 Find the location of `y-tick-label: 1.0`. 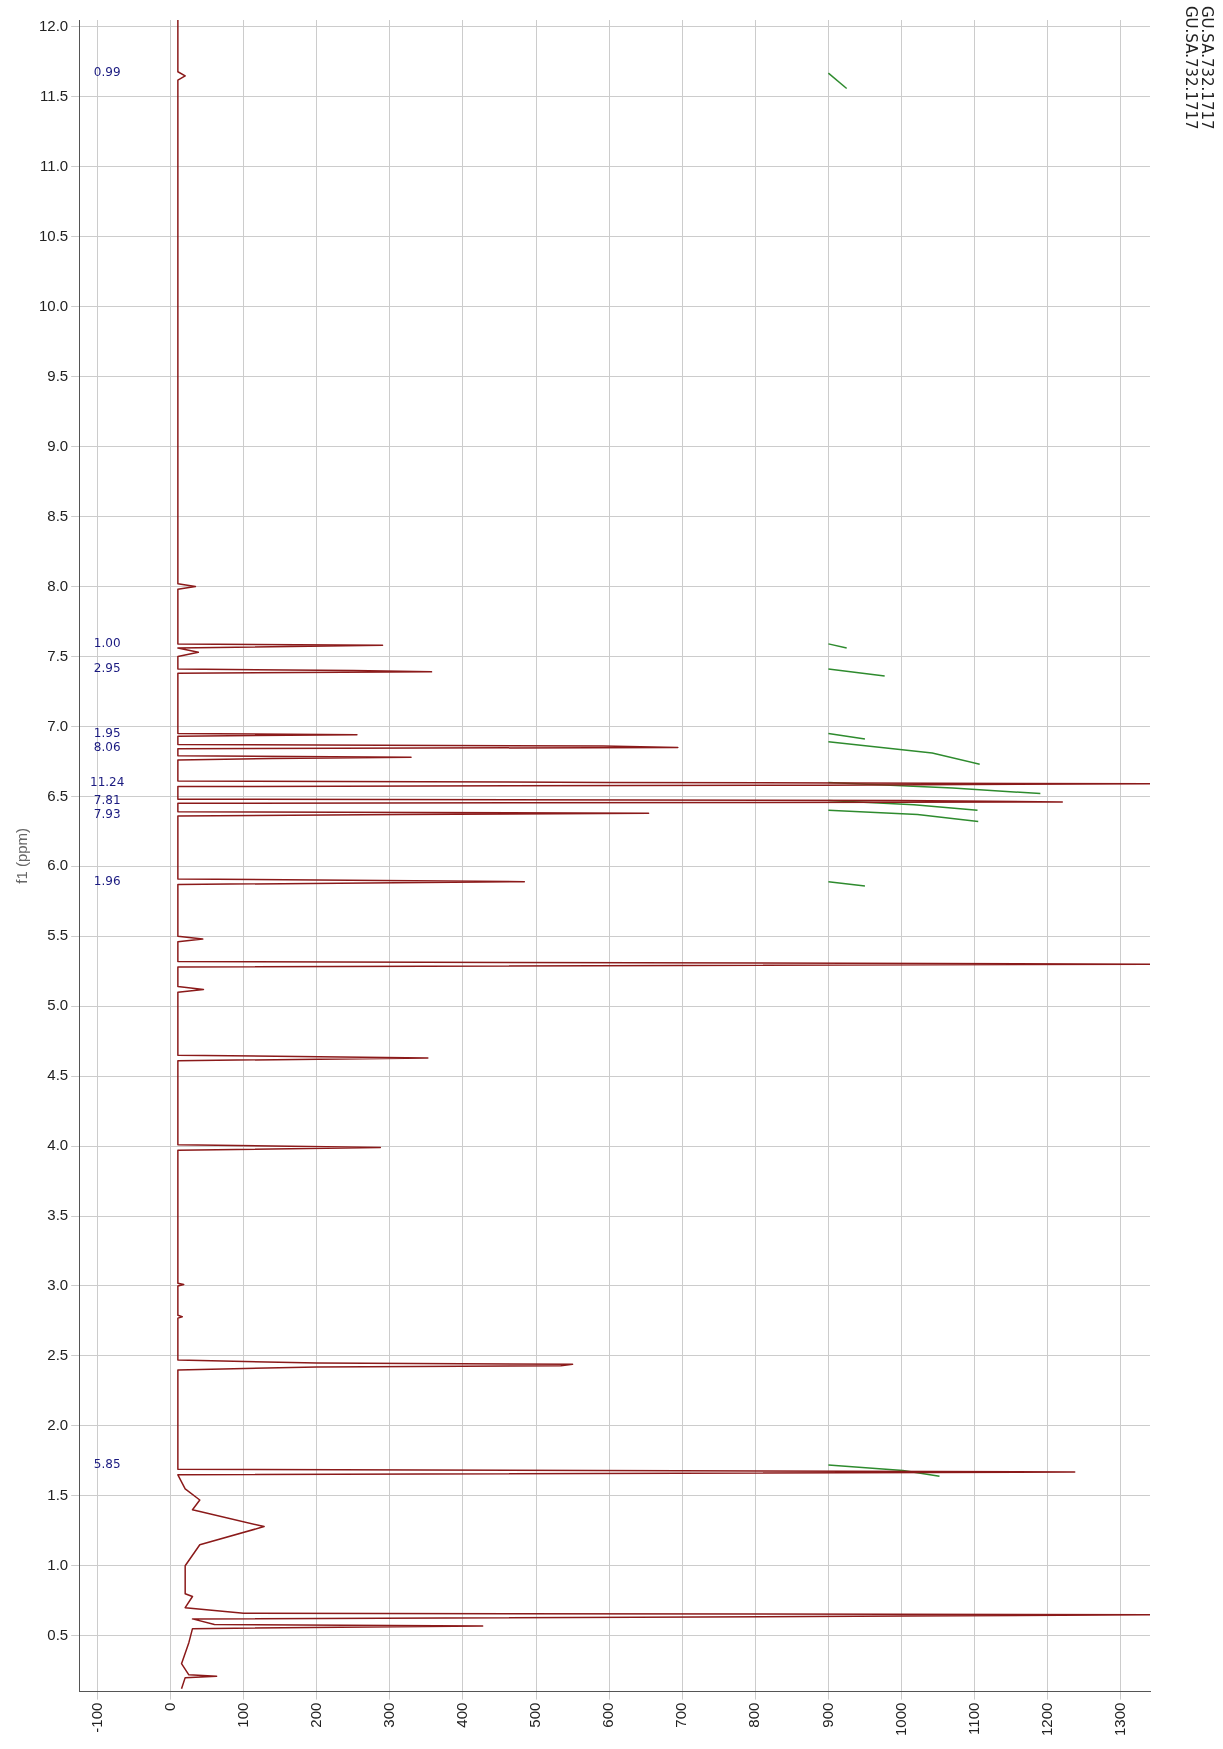

y-tick-label: 1.0 is located at coordinates (58, 1564).